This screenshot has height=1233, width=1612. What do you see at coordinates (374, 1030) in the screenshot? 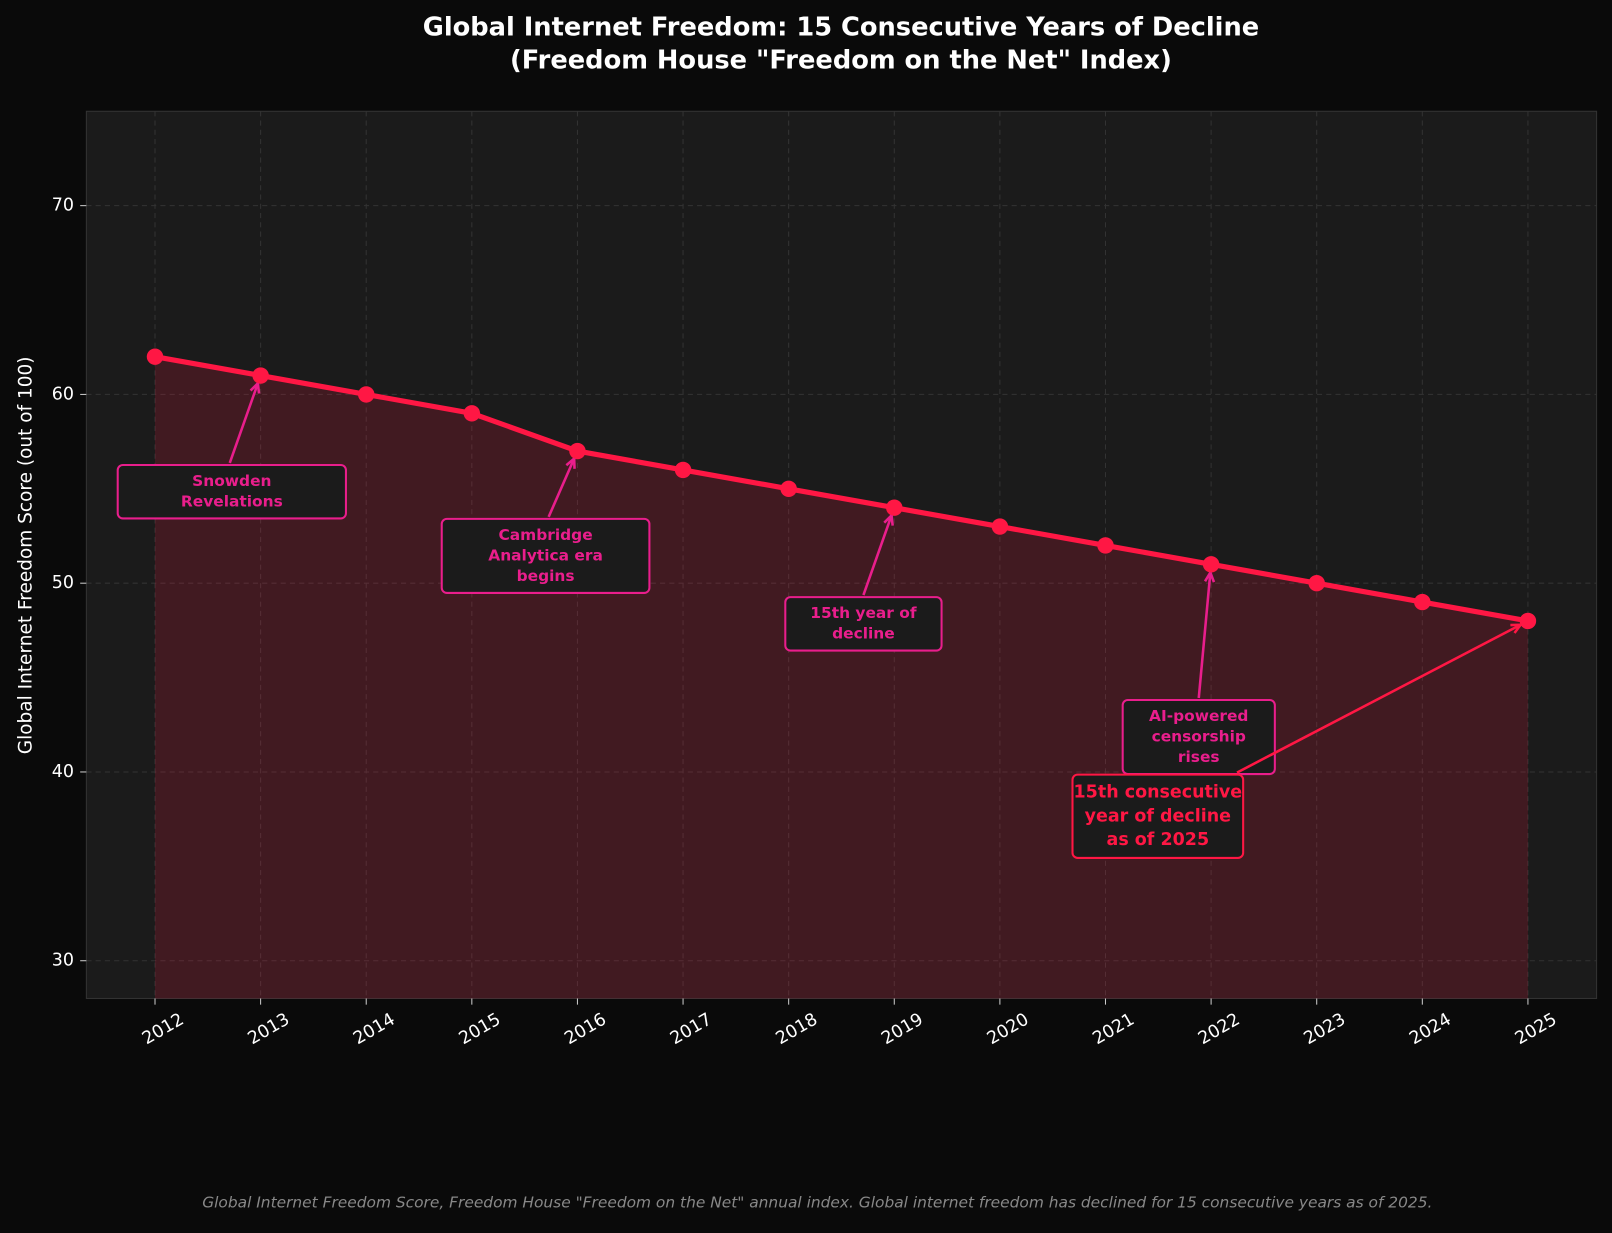
I see `x-tick-label: 2014` at bounding box center [374, 1030].